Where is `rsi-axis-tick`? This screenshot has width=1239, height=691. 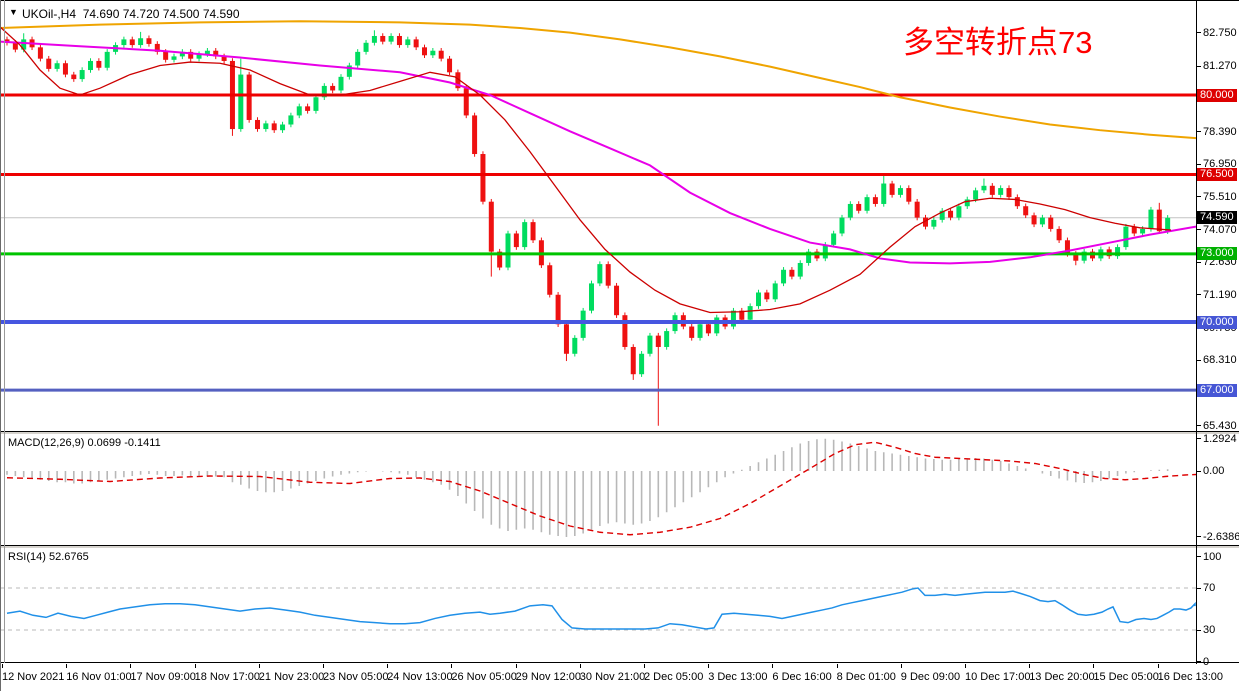 rsi-axis-tick is located at coordinates (1199, 630).